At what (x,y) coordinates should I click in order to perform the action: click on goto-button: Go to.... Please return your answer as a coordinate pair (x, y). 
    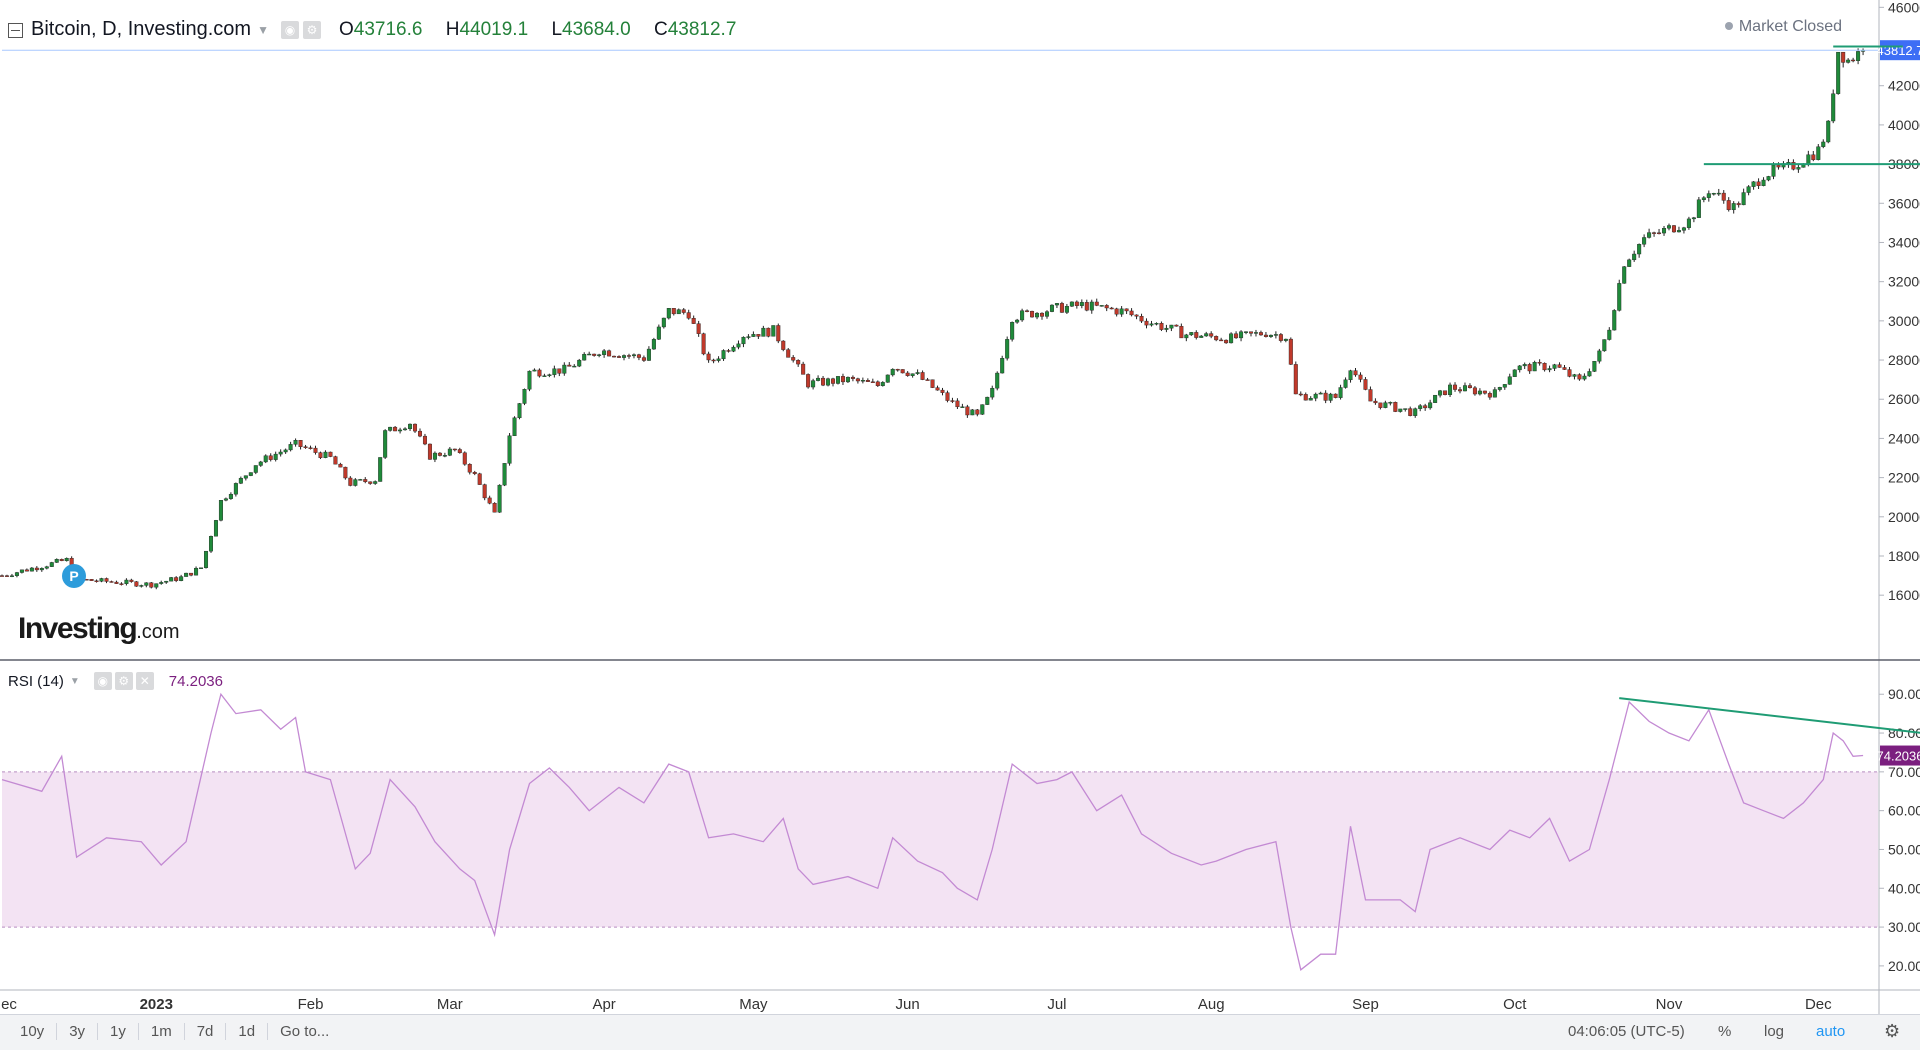
    Looking at the image, I should click on (304, 1031).